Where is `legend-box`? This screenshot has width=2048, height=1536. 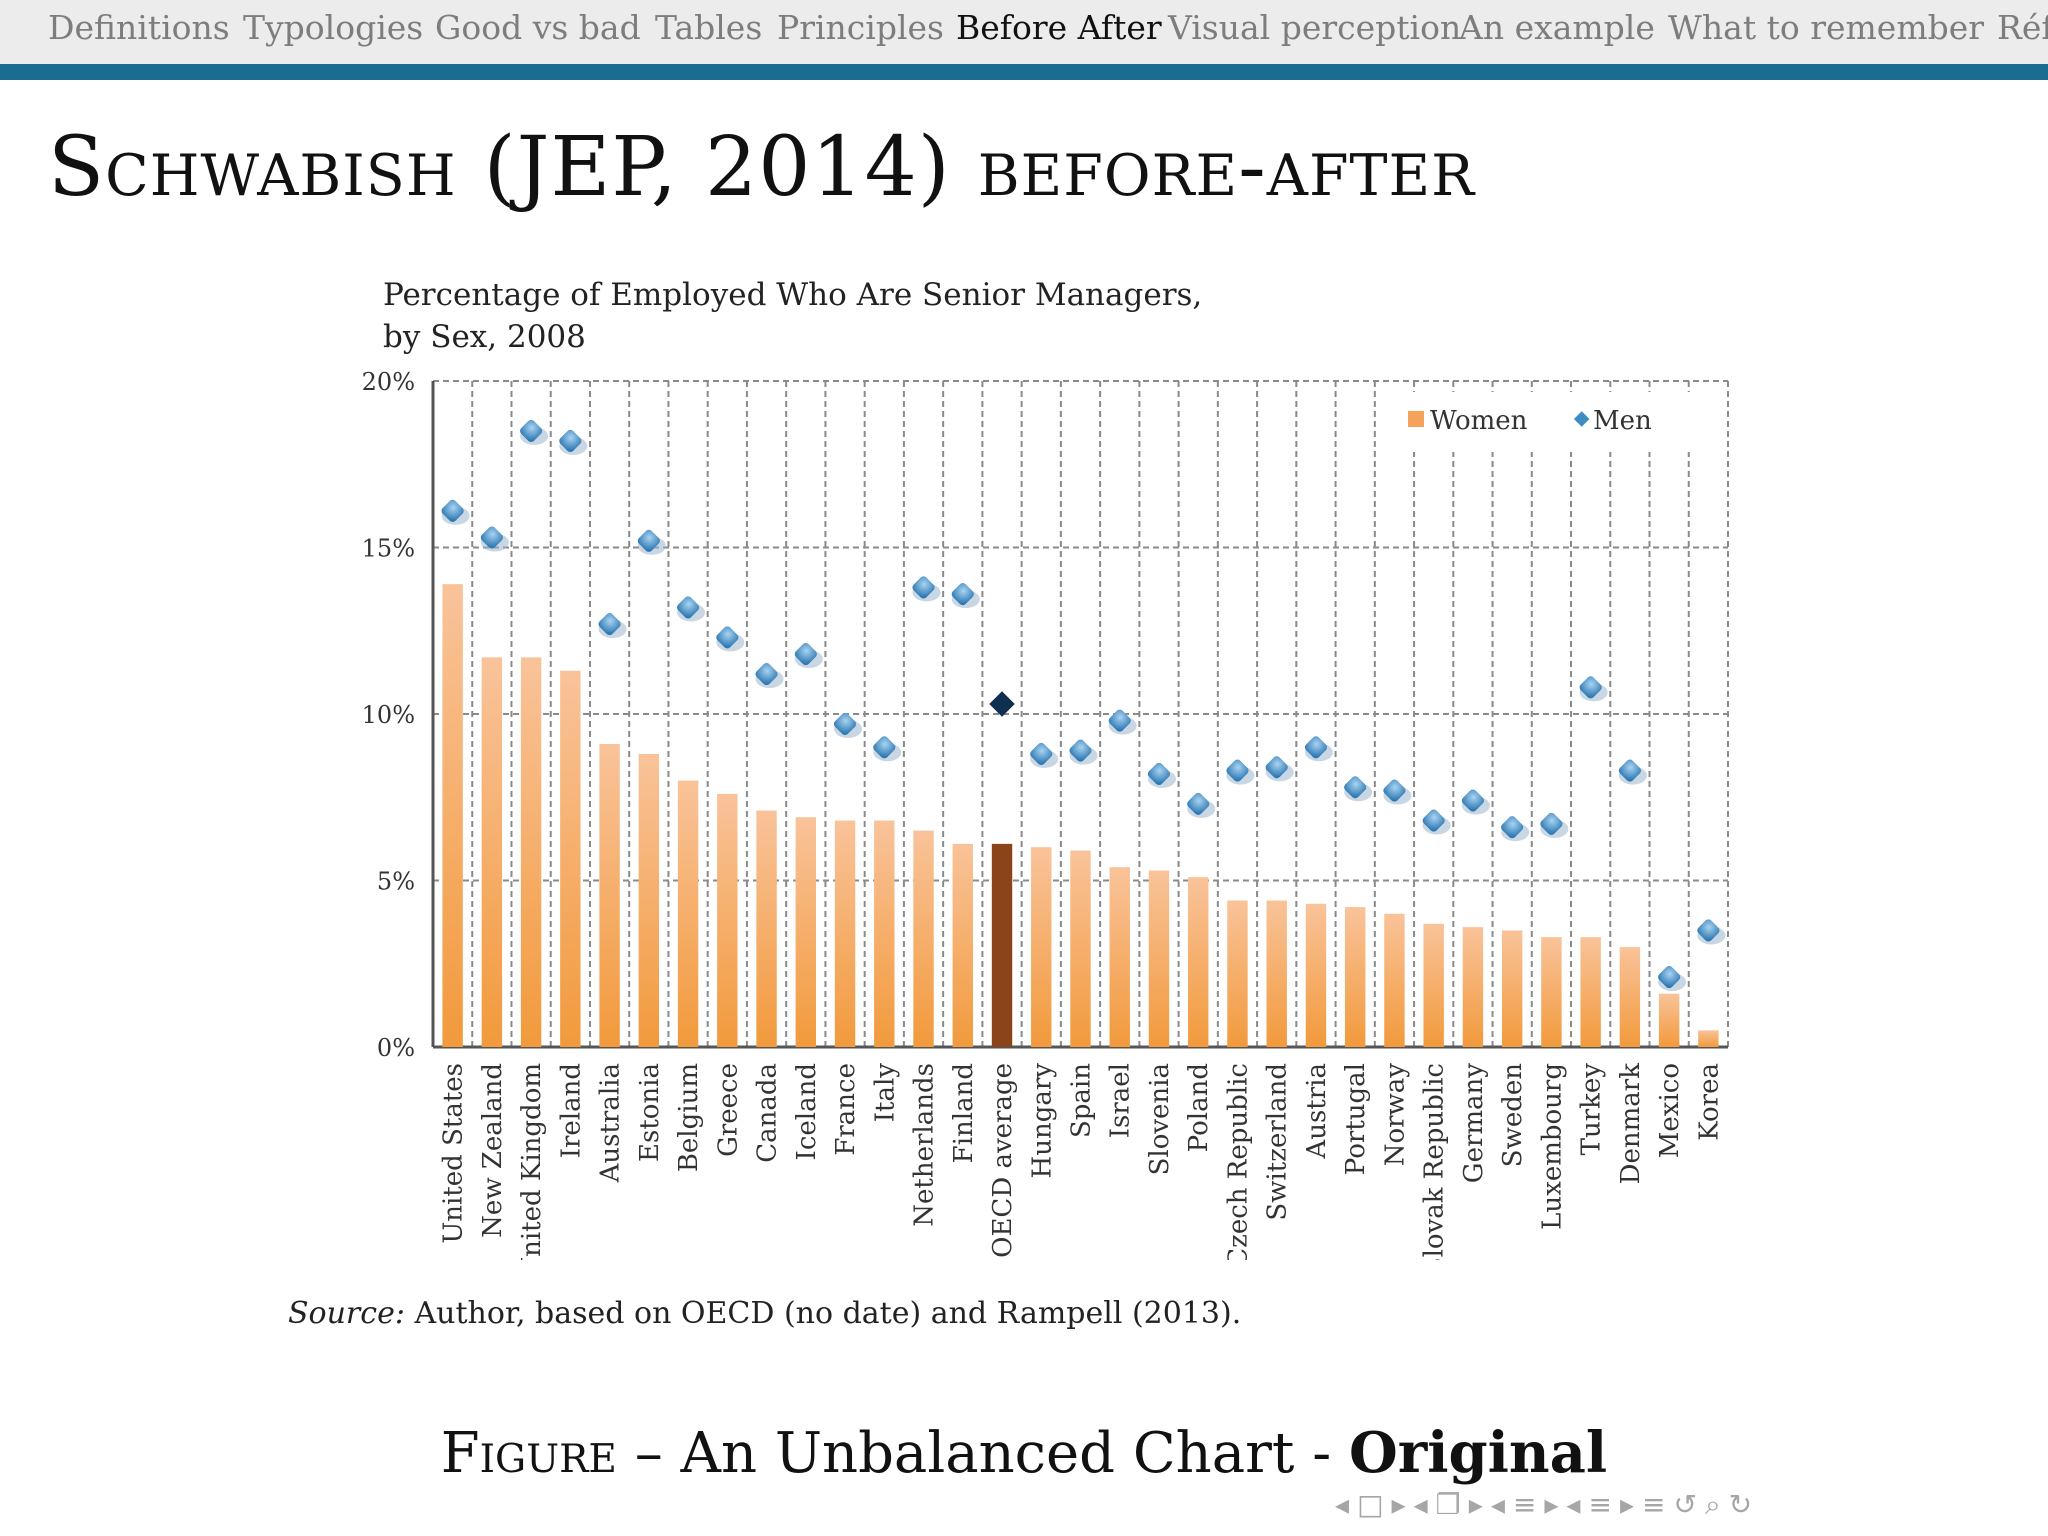
legend-box is located at coordinates (1559, 422).